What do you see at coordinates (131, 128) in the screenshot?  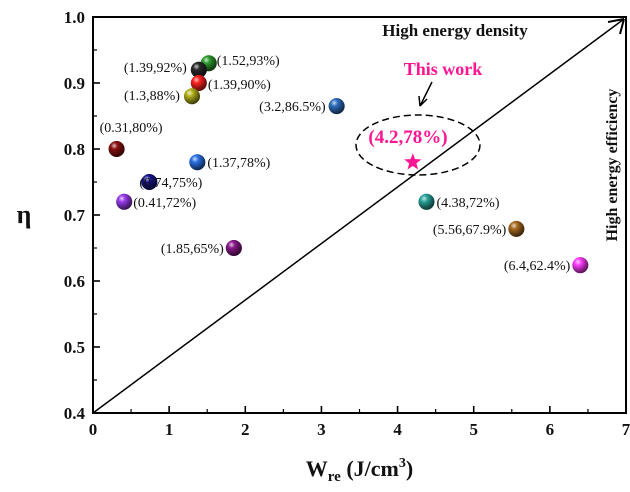 I see `point-label: (0.31,80%)` at bounding box center [131, 128].